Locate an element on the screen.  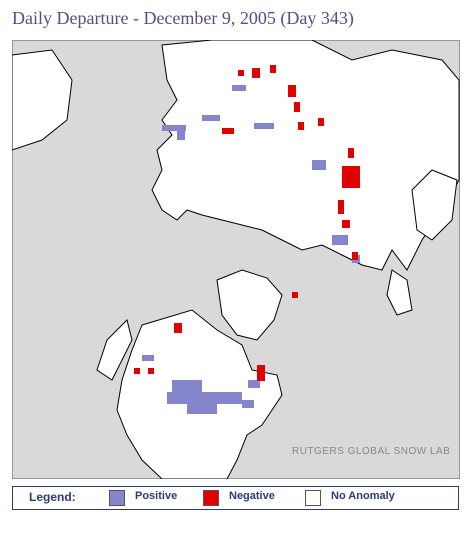
legend-title: Legend: is located at coordinates (52, 497).